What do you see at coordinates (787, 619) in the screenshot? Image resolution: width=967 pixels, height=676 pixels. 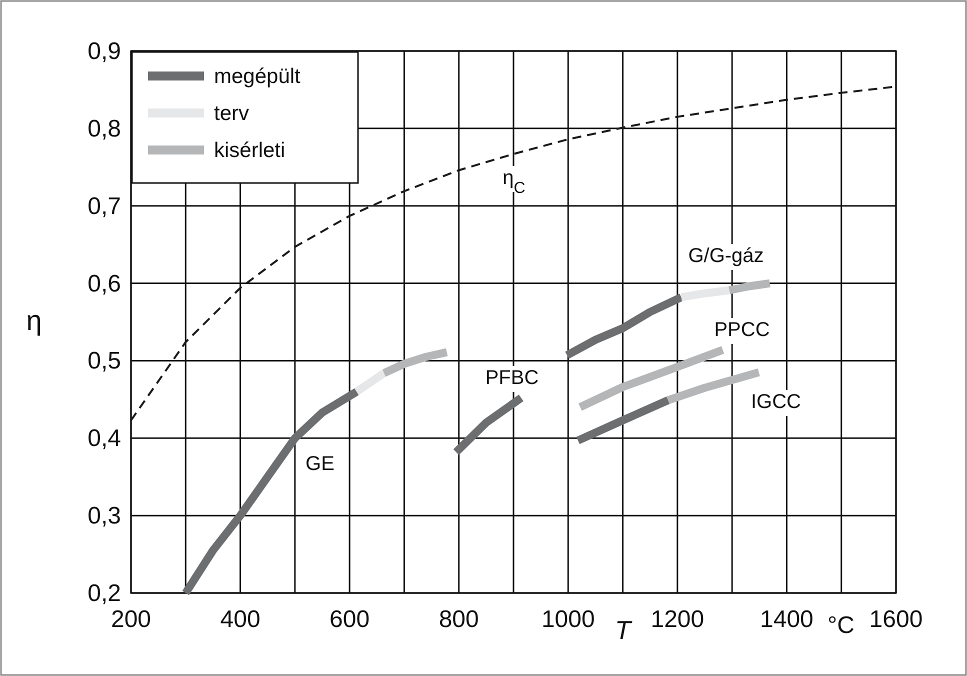 I see `x-tick-label: 1400` at bounding box center [787, 619].